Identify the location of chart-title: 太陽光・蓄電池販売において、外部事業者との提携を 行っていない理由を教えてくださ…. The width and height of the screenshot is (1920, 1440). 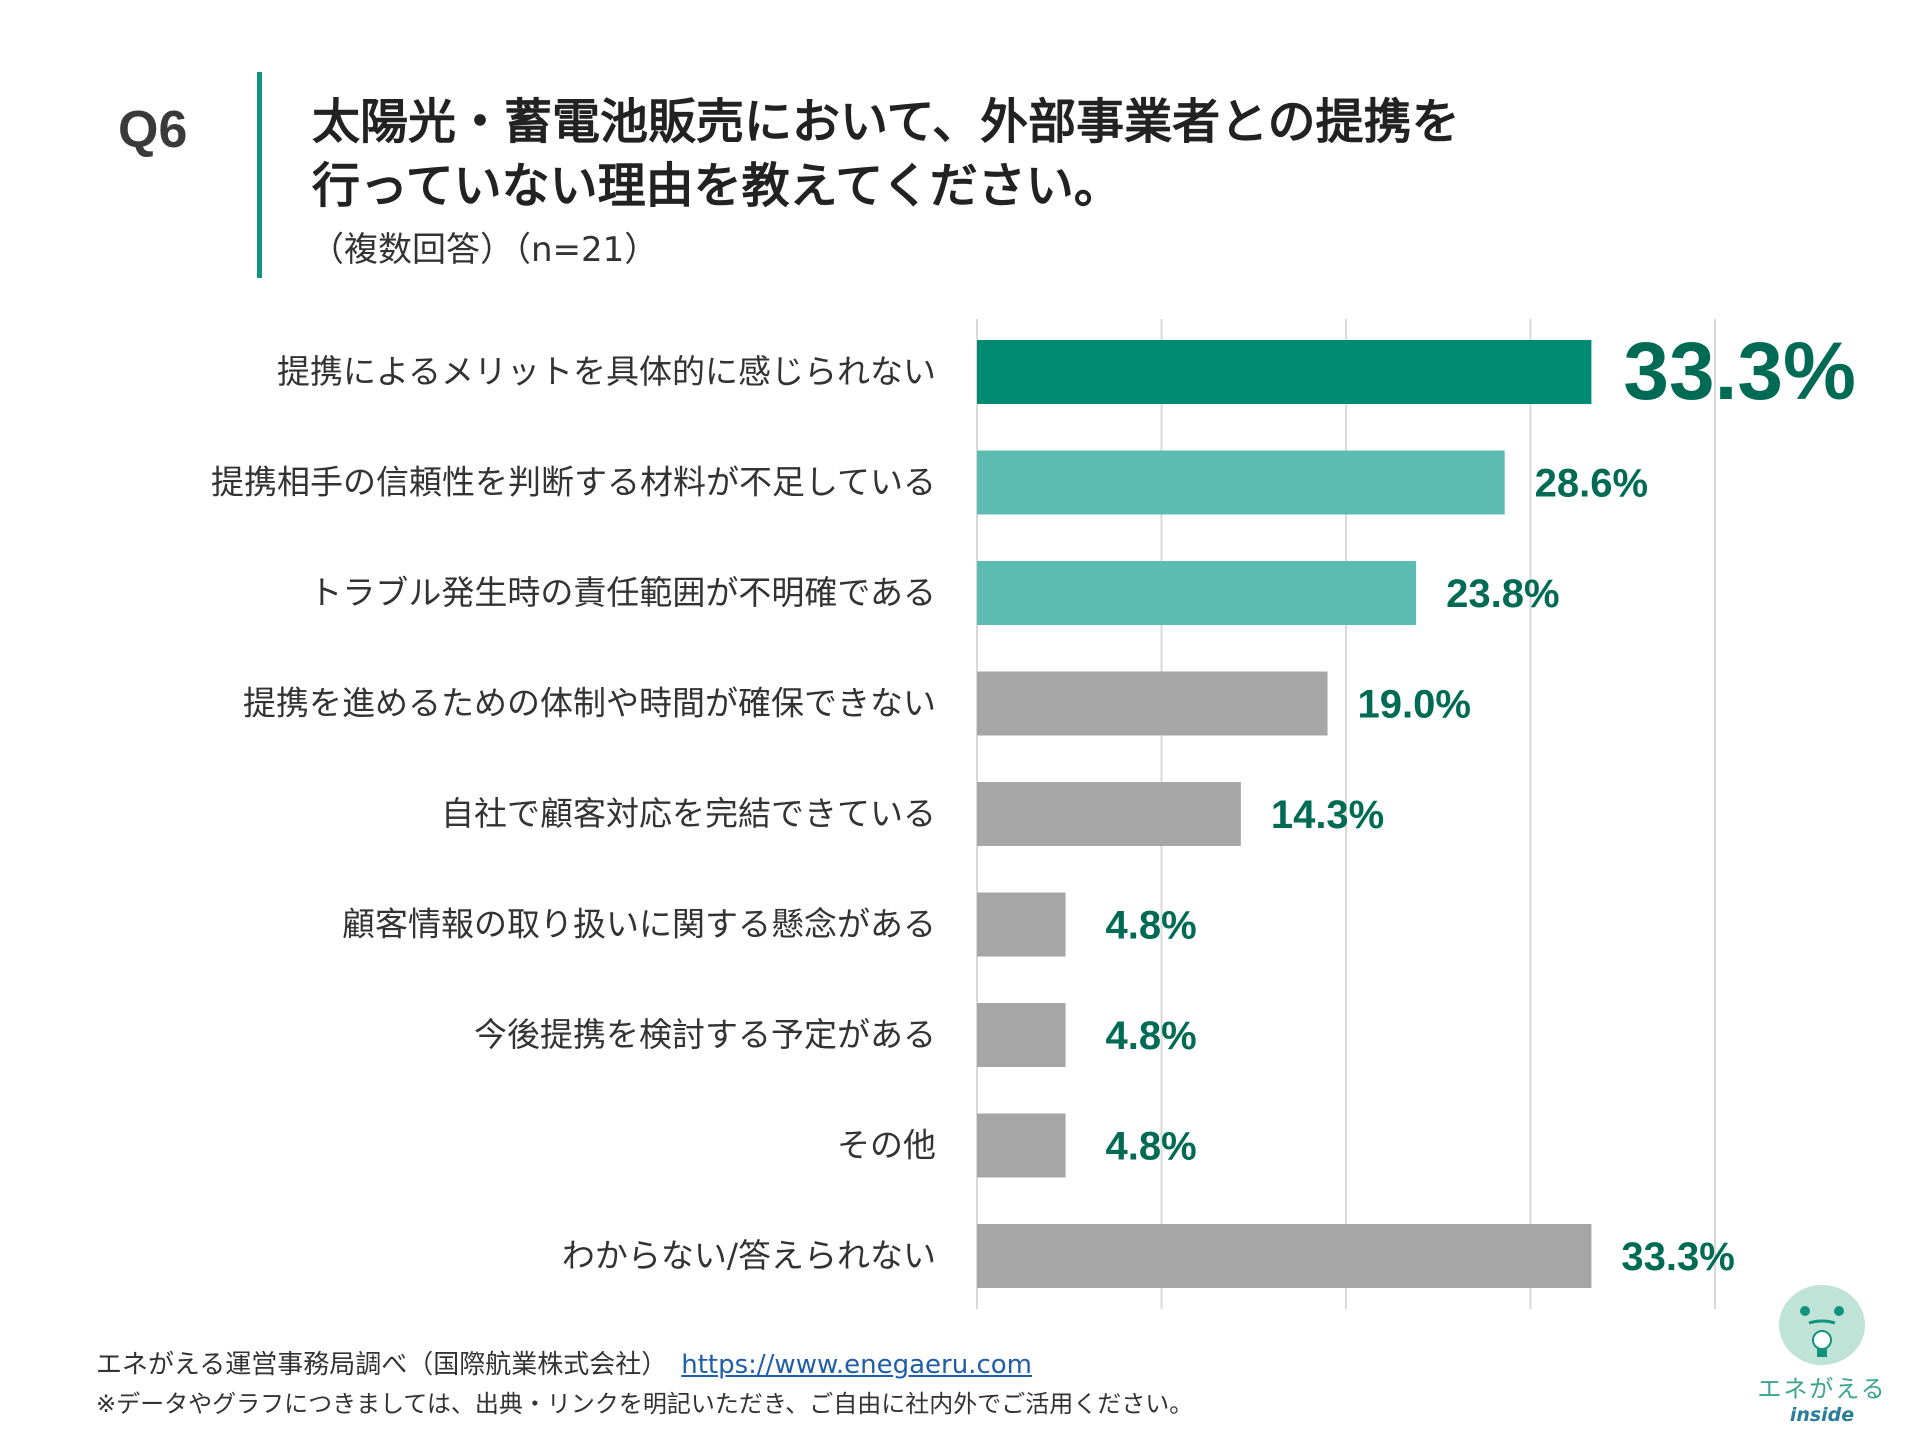
(886, 154).